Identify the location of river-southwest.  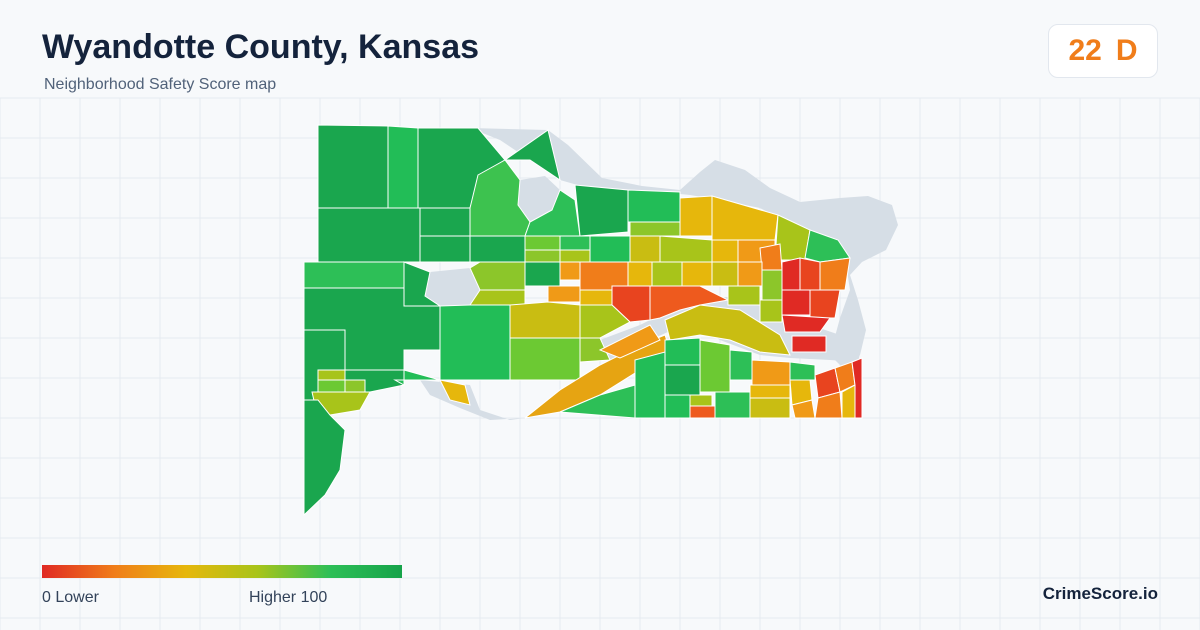
(472, 400).